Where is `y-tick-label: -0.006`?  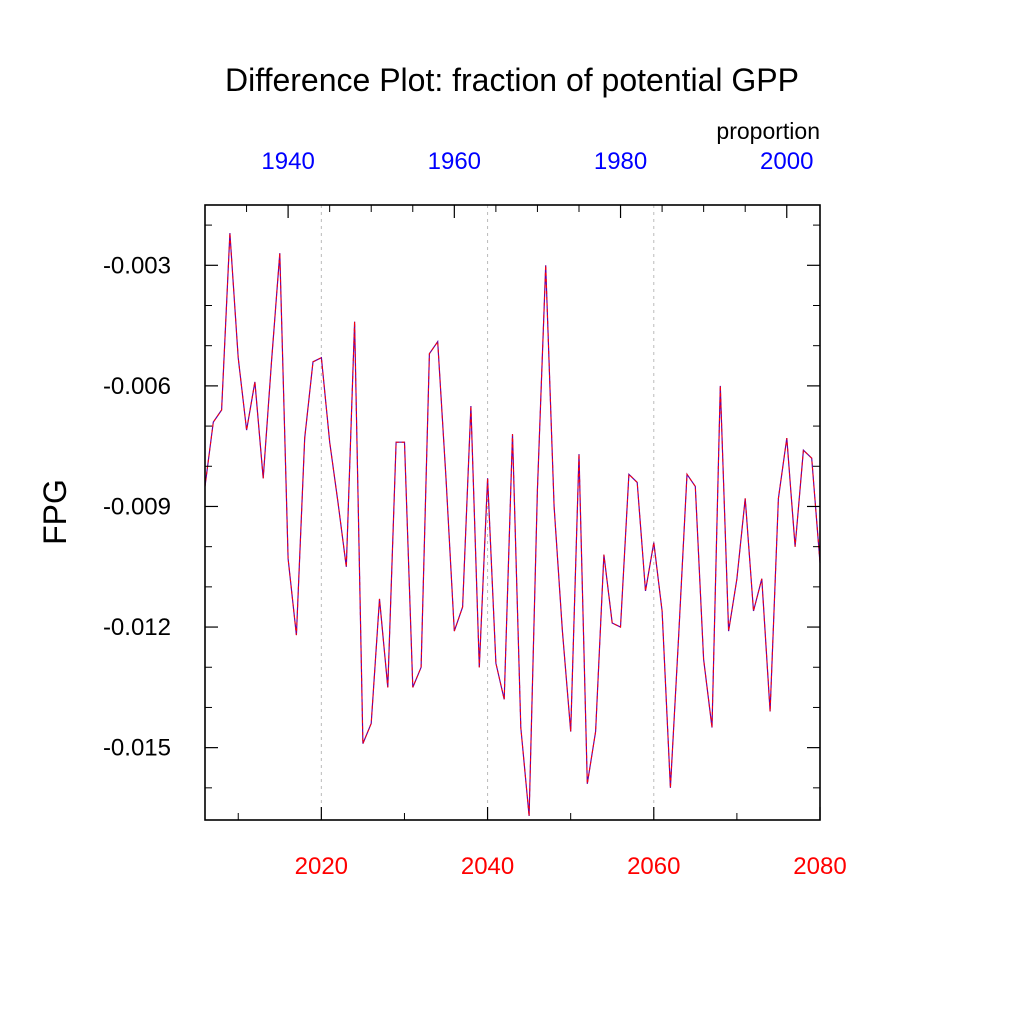
y-tick-label: -0.006 is located at coordinates (137, 386).